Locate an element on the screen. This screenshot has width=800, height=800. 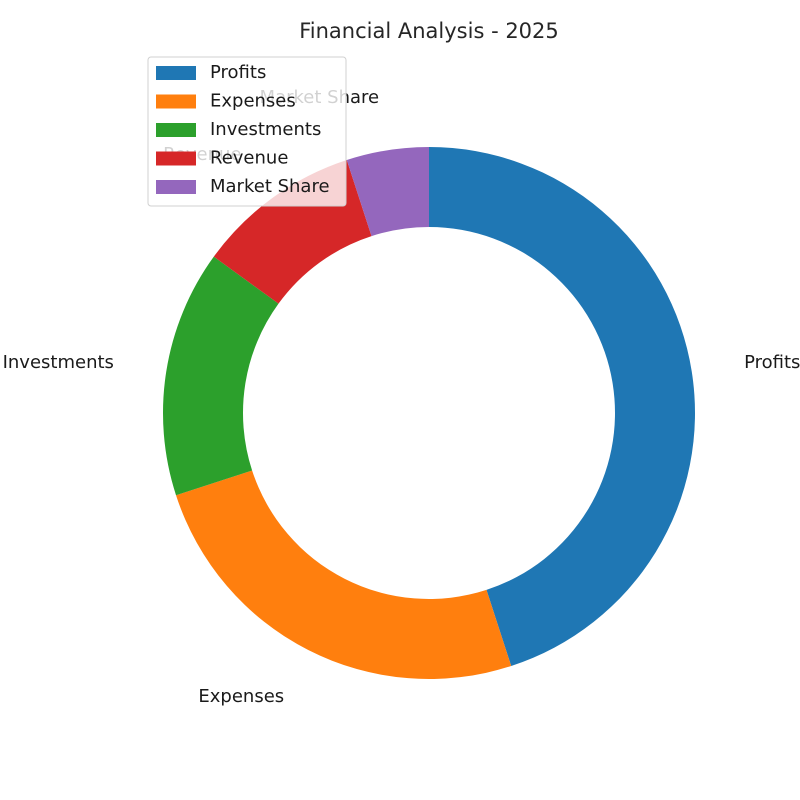
legend-swatch-investments is located at coordinates (176, 130).